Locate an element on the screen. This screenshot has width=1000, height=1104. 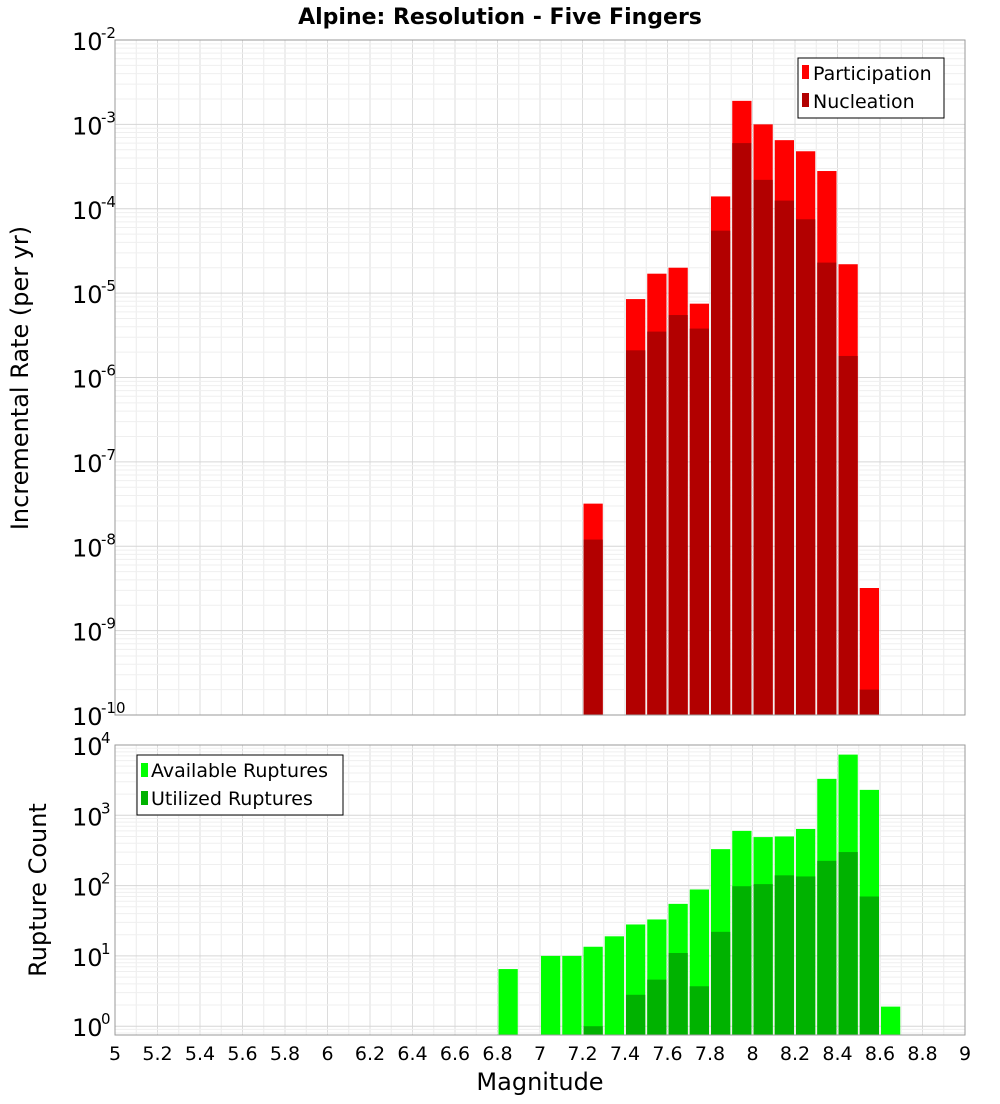
rate-legend-box is located at coordinates (871, 88).